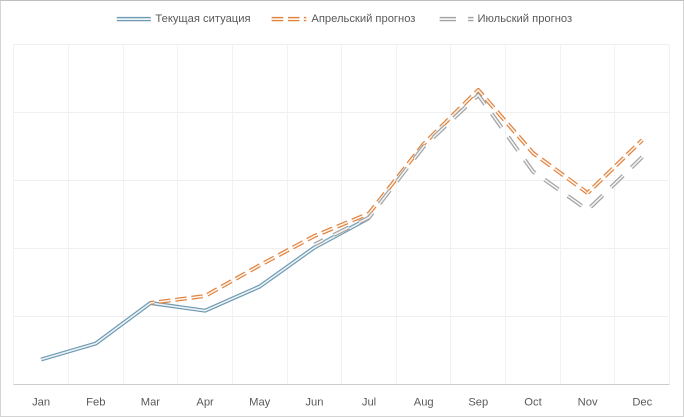  What do you see at coordinates (205, 402) in the screenshot?
I see `svg-text: Apr` at bounding box center [205, 402].